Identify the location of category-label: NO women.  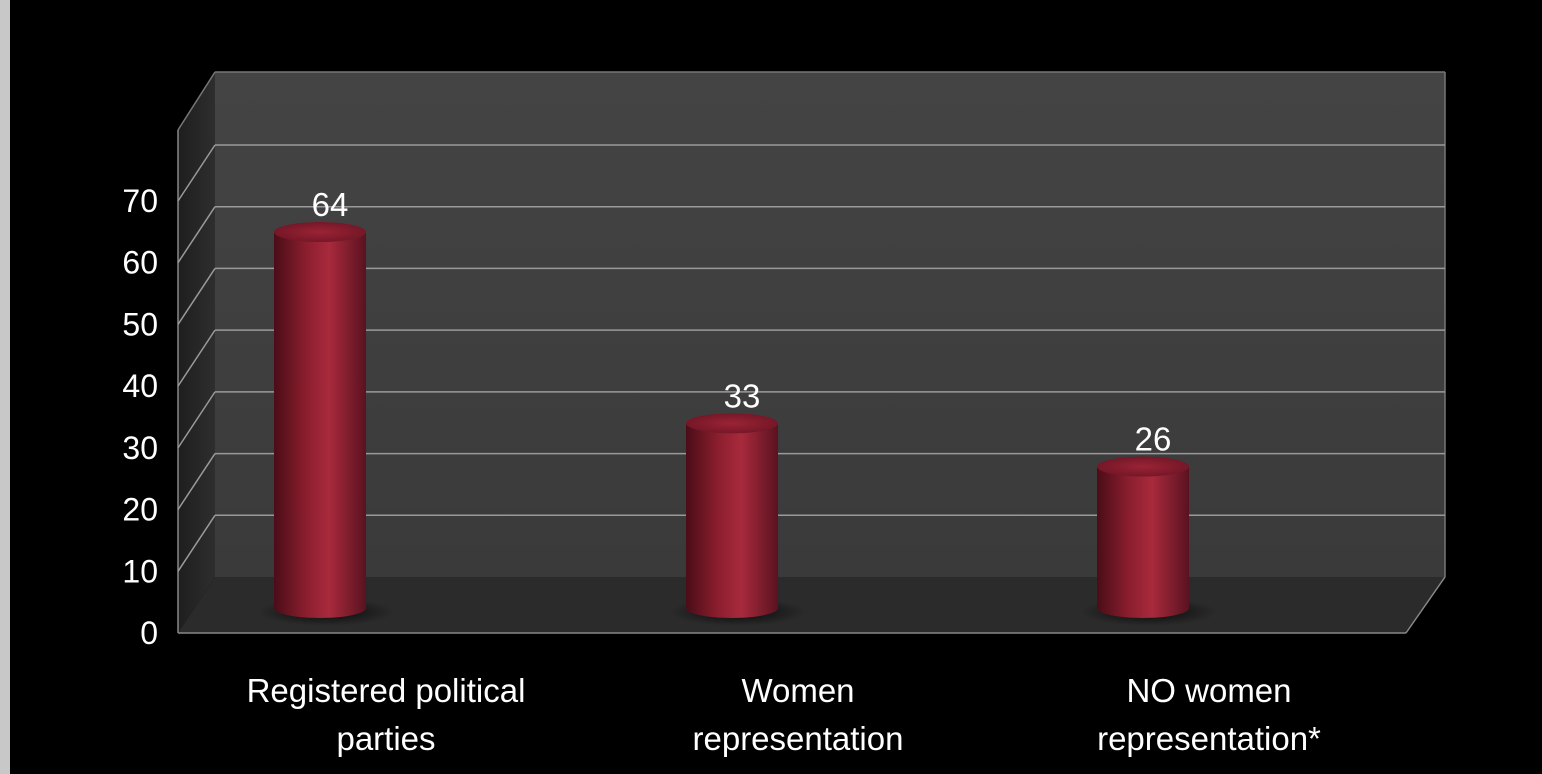
(1208, 690).